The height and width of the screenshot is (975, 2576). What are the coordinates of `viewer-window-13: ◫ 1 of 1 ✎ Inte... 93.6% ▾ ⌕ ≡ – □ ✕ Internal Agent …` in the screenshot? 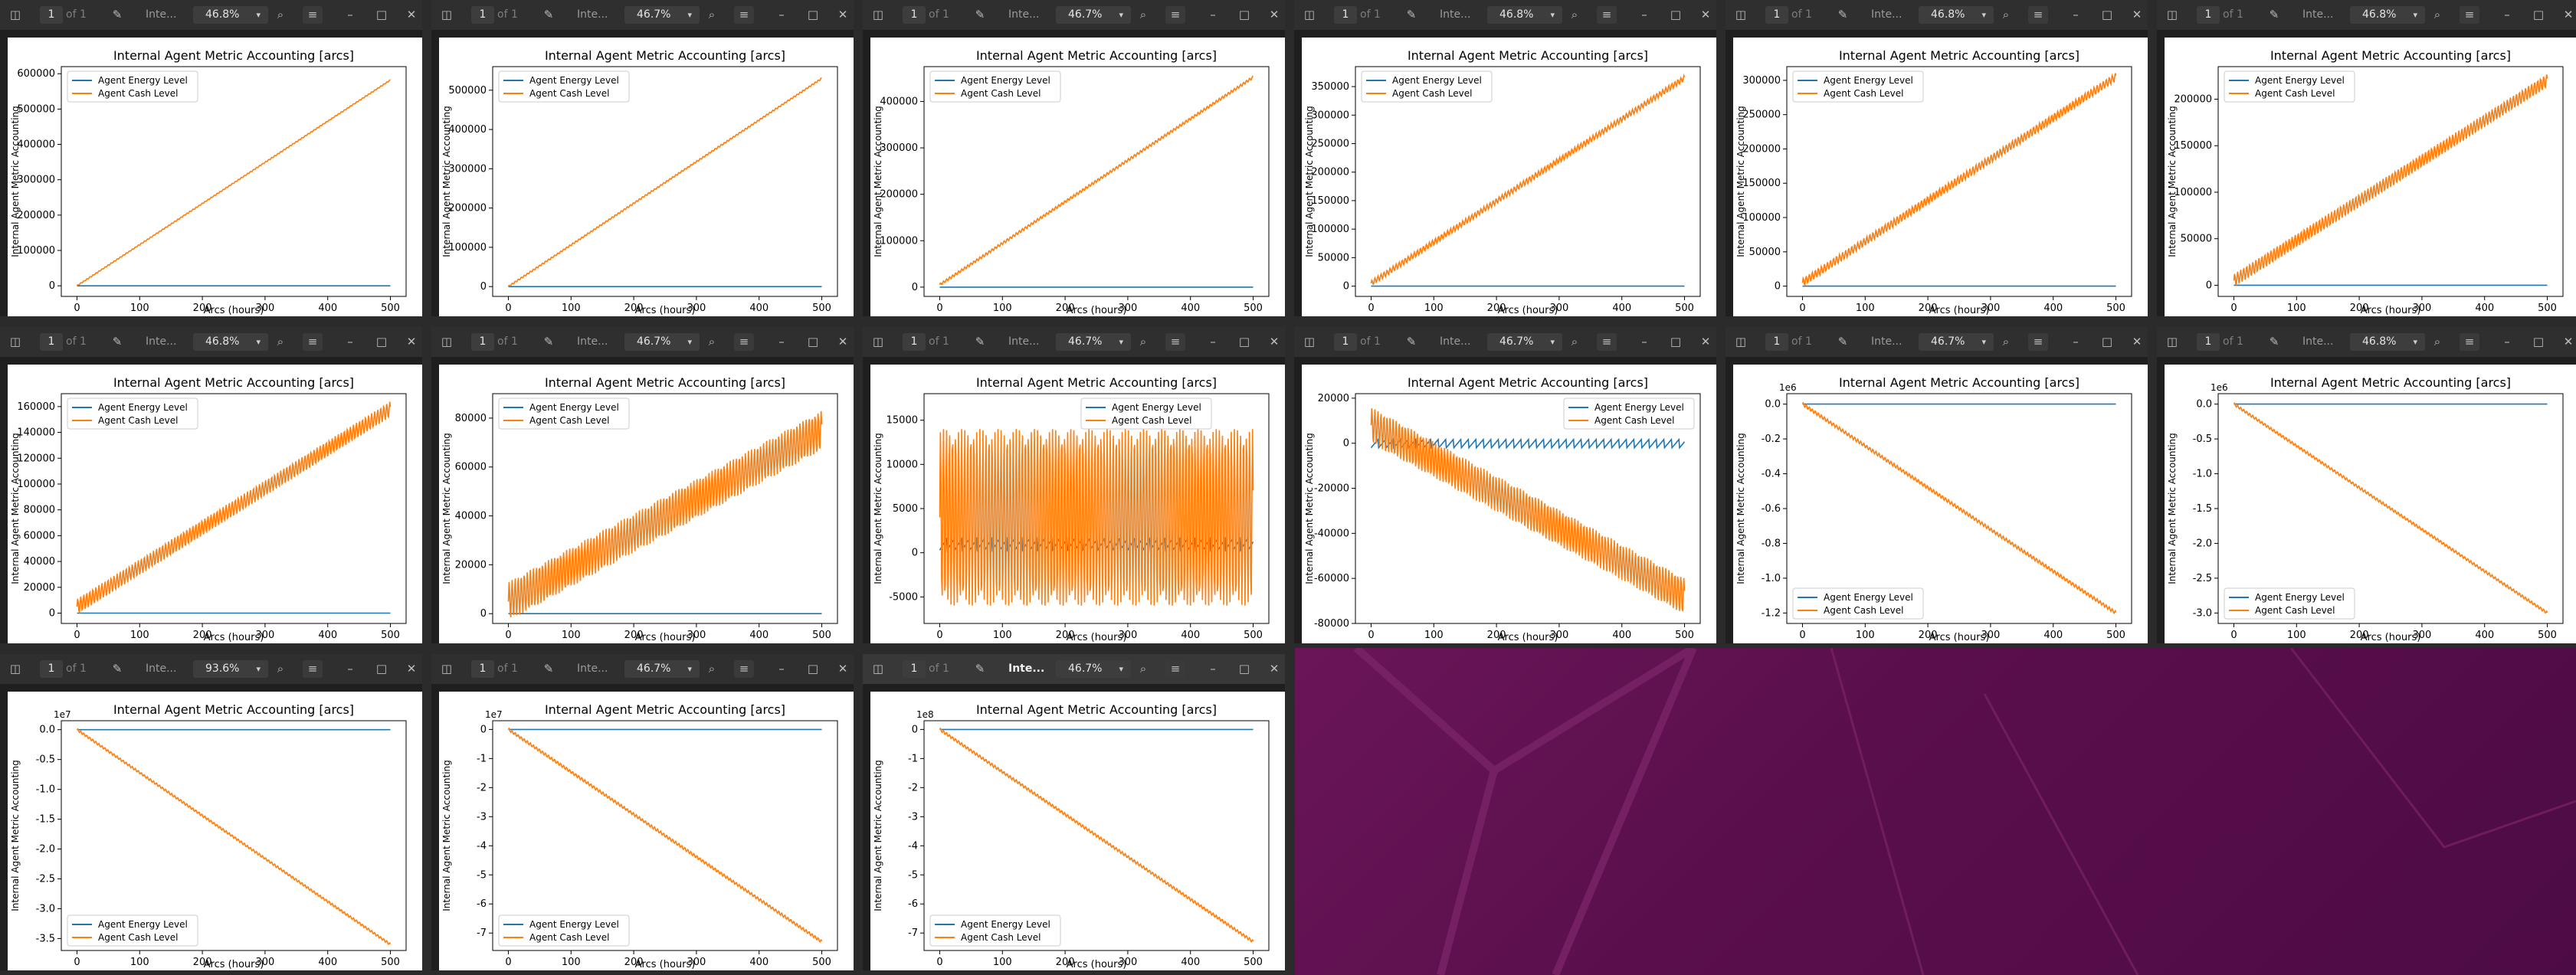 It's located at (211, 812).